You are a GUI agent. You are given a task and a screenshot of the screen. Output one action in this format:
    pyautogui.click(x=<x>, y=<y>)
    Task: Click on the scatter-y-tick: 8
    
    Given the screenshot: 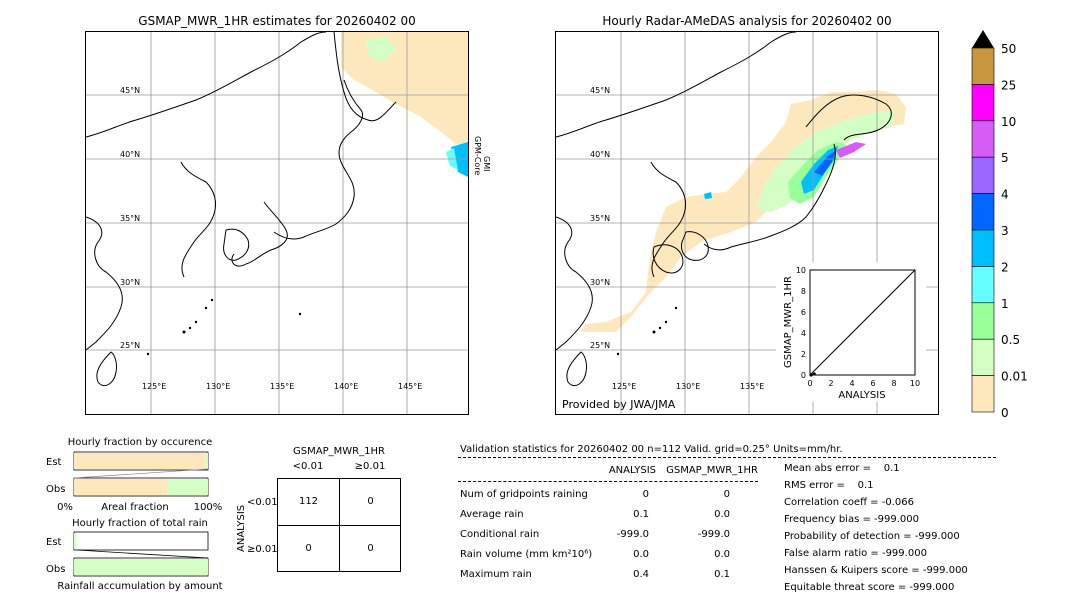 What is the action you would take?
    pyautogui.click(x=803, y=291)
    